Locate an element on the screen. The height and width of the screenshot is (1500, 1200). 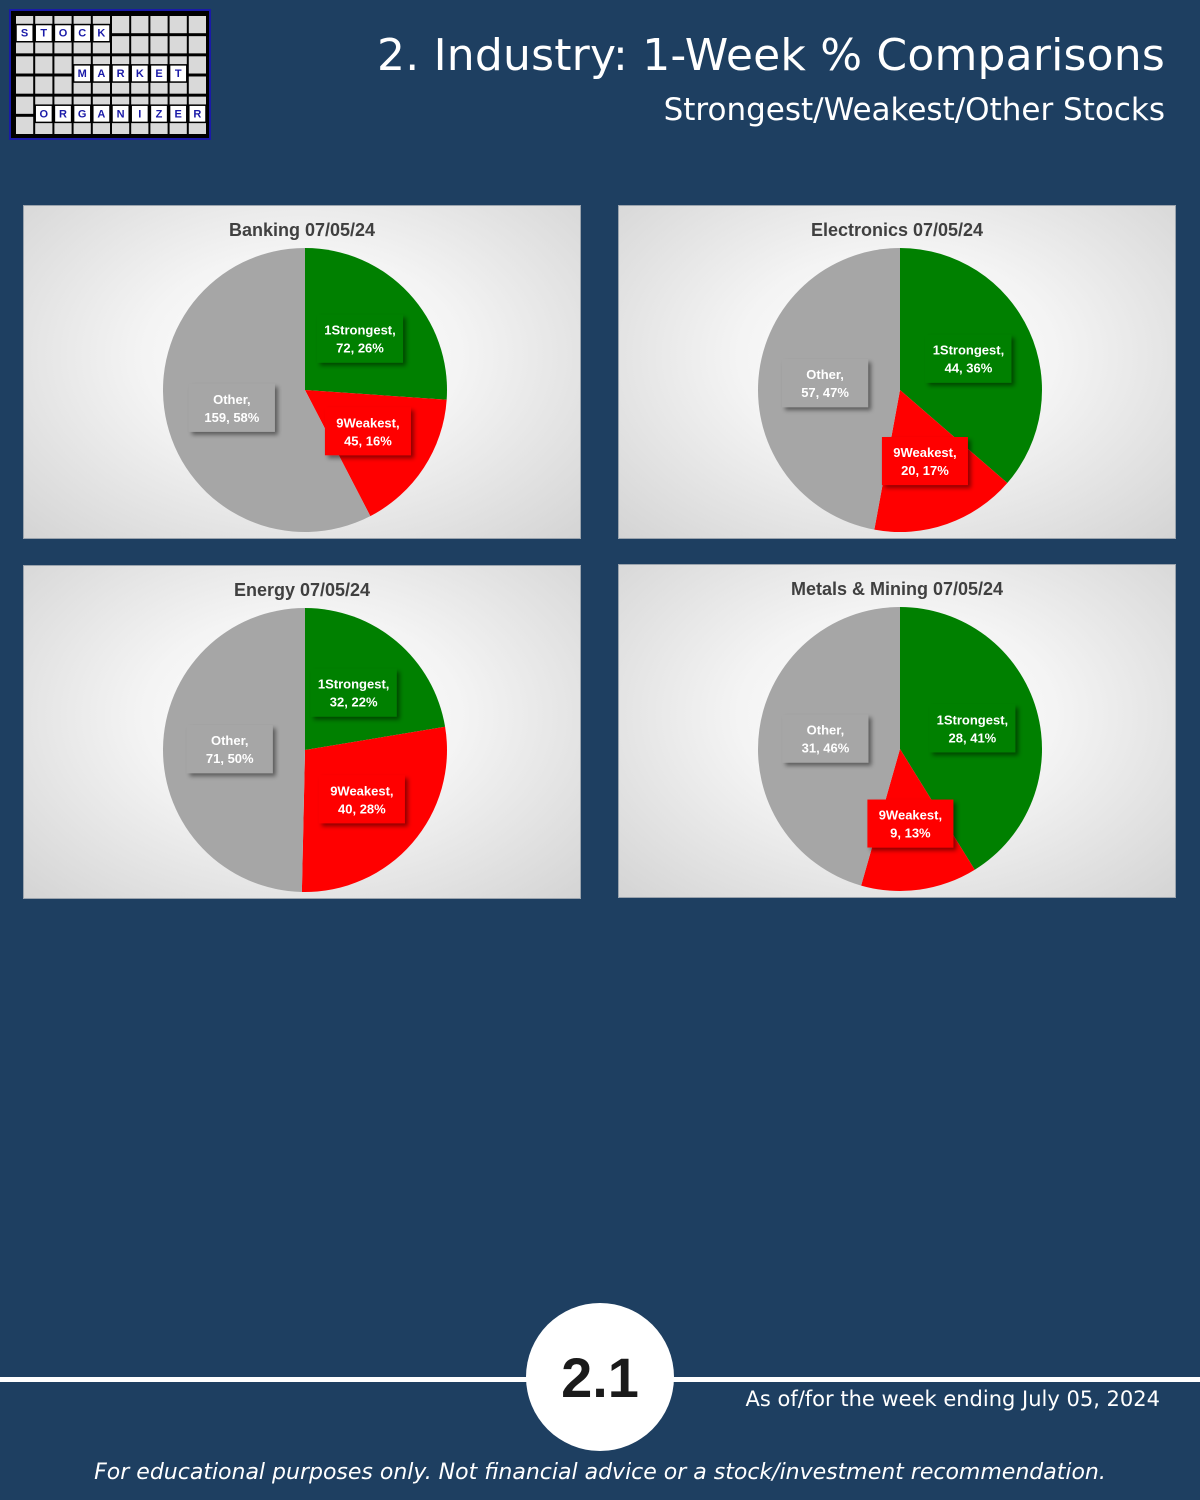
logo-letter: N is located at coordinates (121, 114).